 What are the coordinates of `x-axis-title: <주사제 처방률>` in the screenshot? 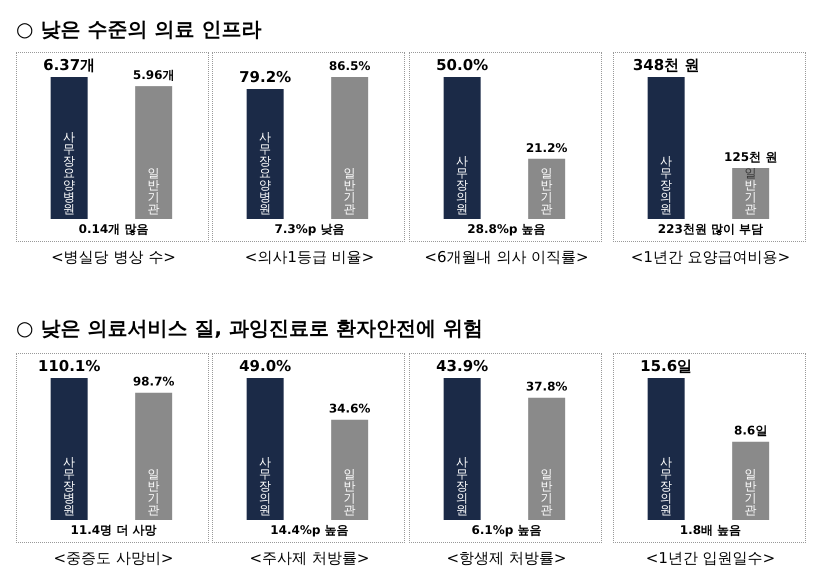 It's located at (309, 558).